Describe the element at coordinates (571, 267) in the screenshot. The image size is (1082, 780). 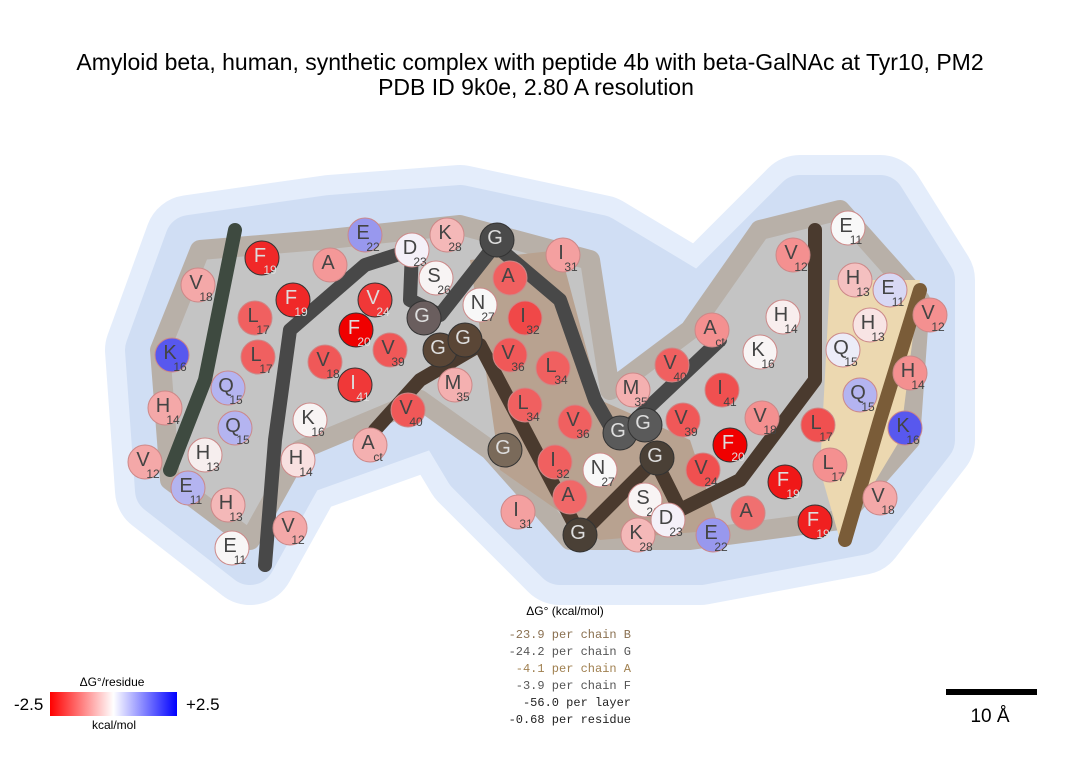
I see `residue-number: 31` at that location.